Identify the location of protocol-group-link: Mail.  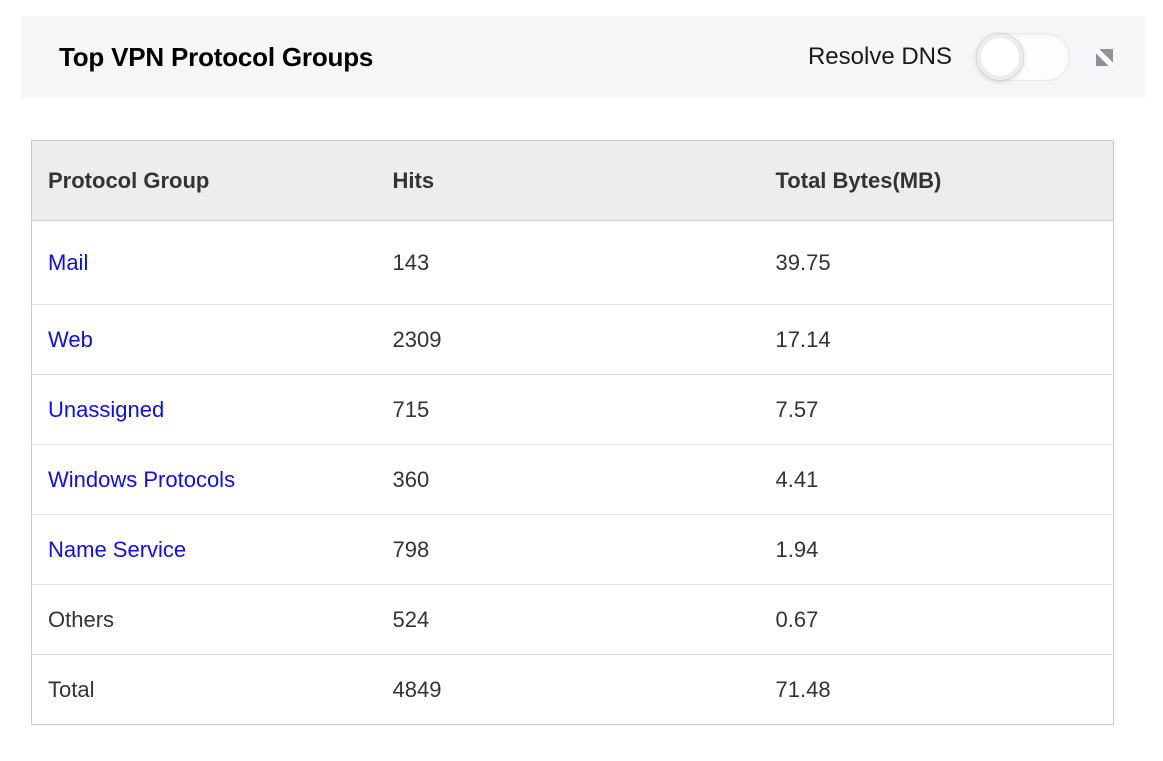
(68, 262).